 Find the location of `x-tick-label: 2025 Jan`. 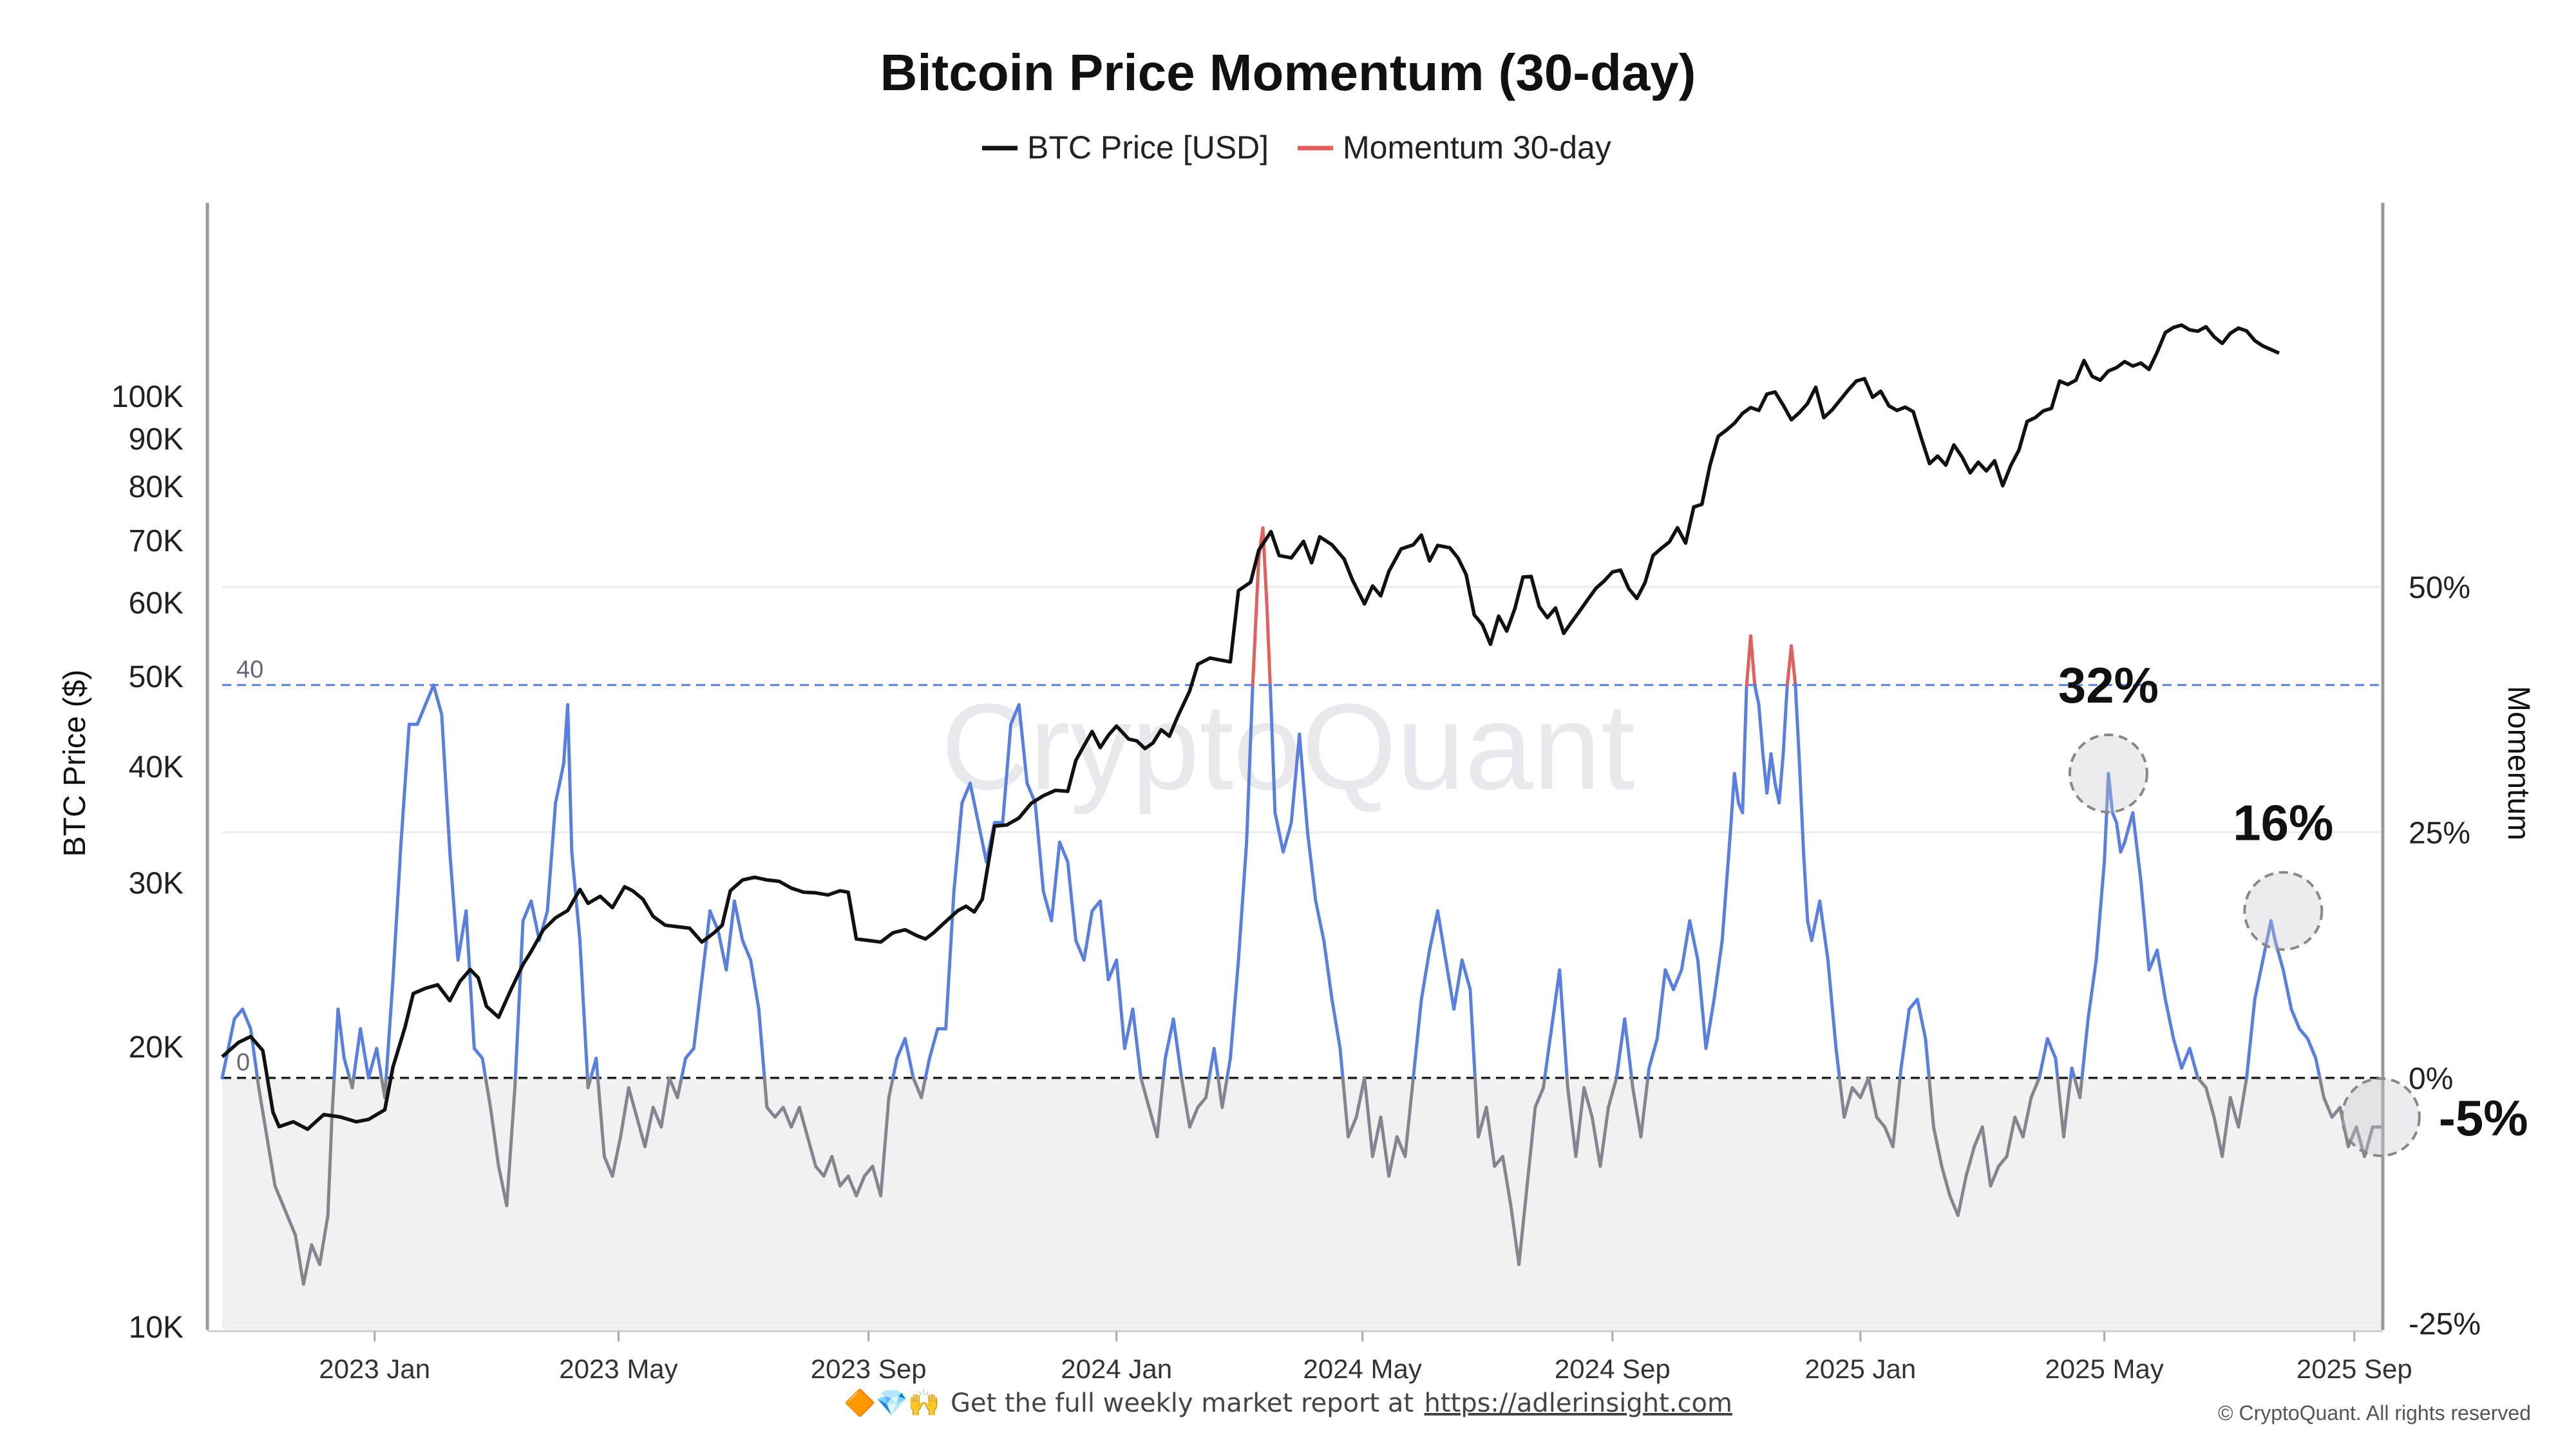

x-tick-label: 2025 Jan is located at coordinates (1860, 1369).